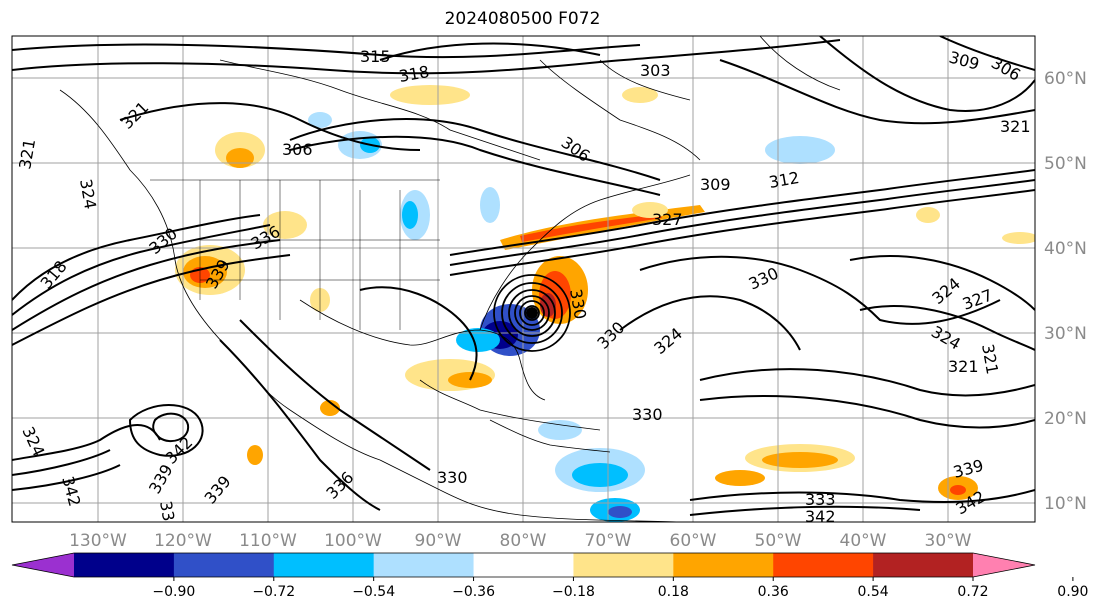 The height and width of the screenshot is (615, 1105). I want to click on lon-label: 90°W, so click(438, 541).